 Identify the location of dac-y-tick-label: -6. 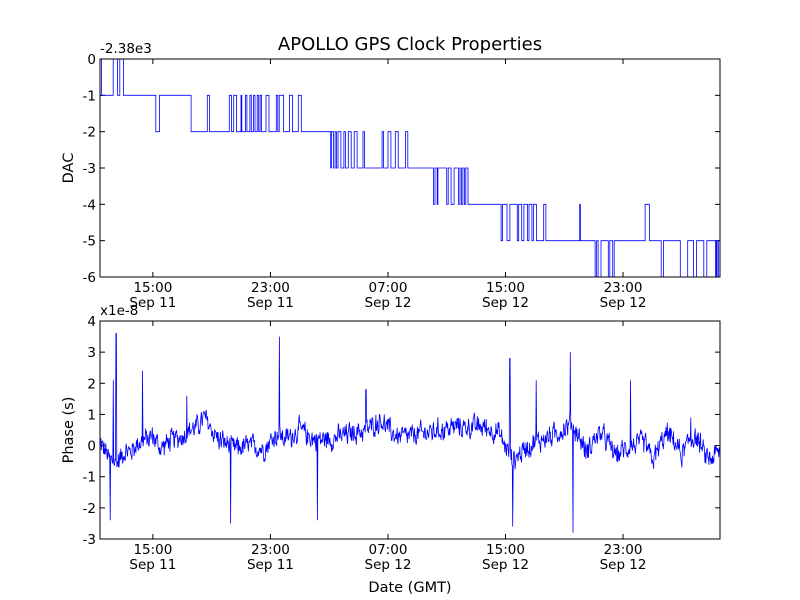
(89, 278).